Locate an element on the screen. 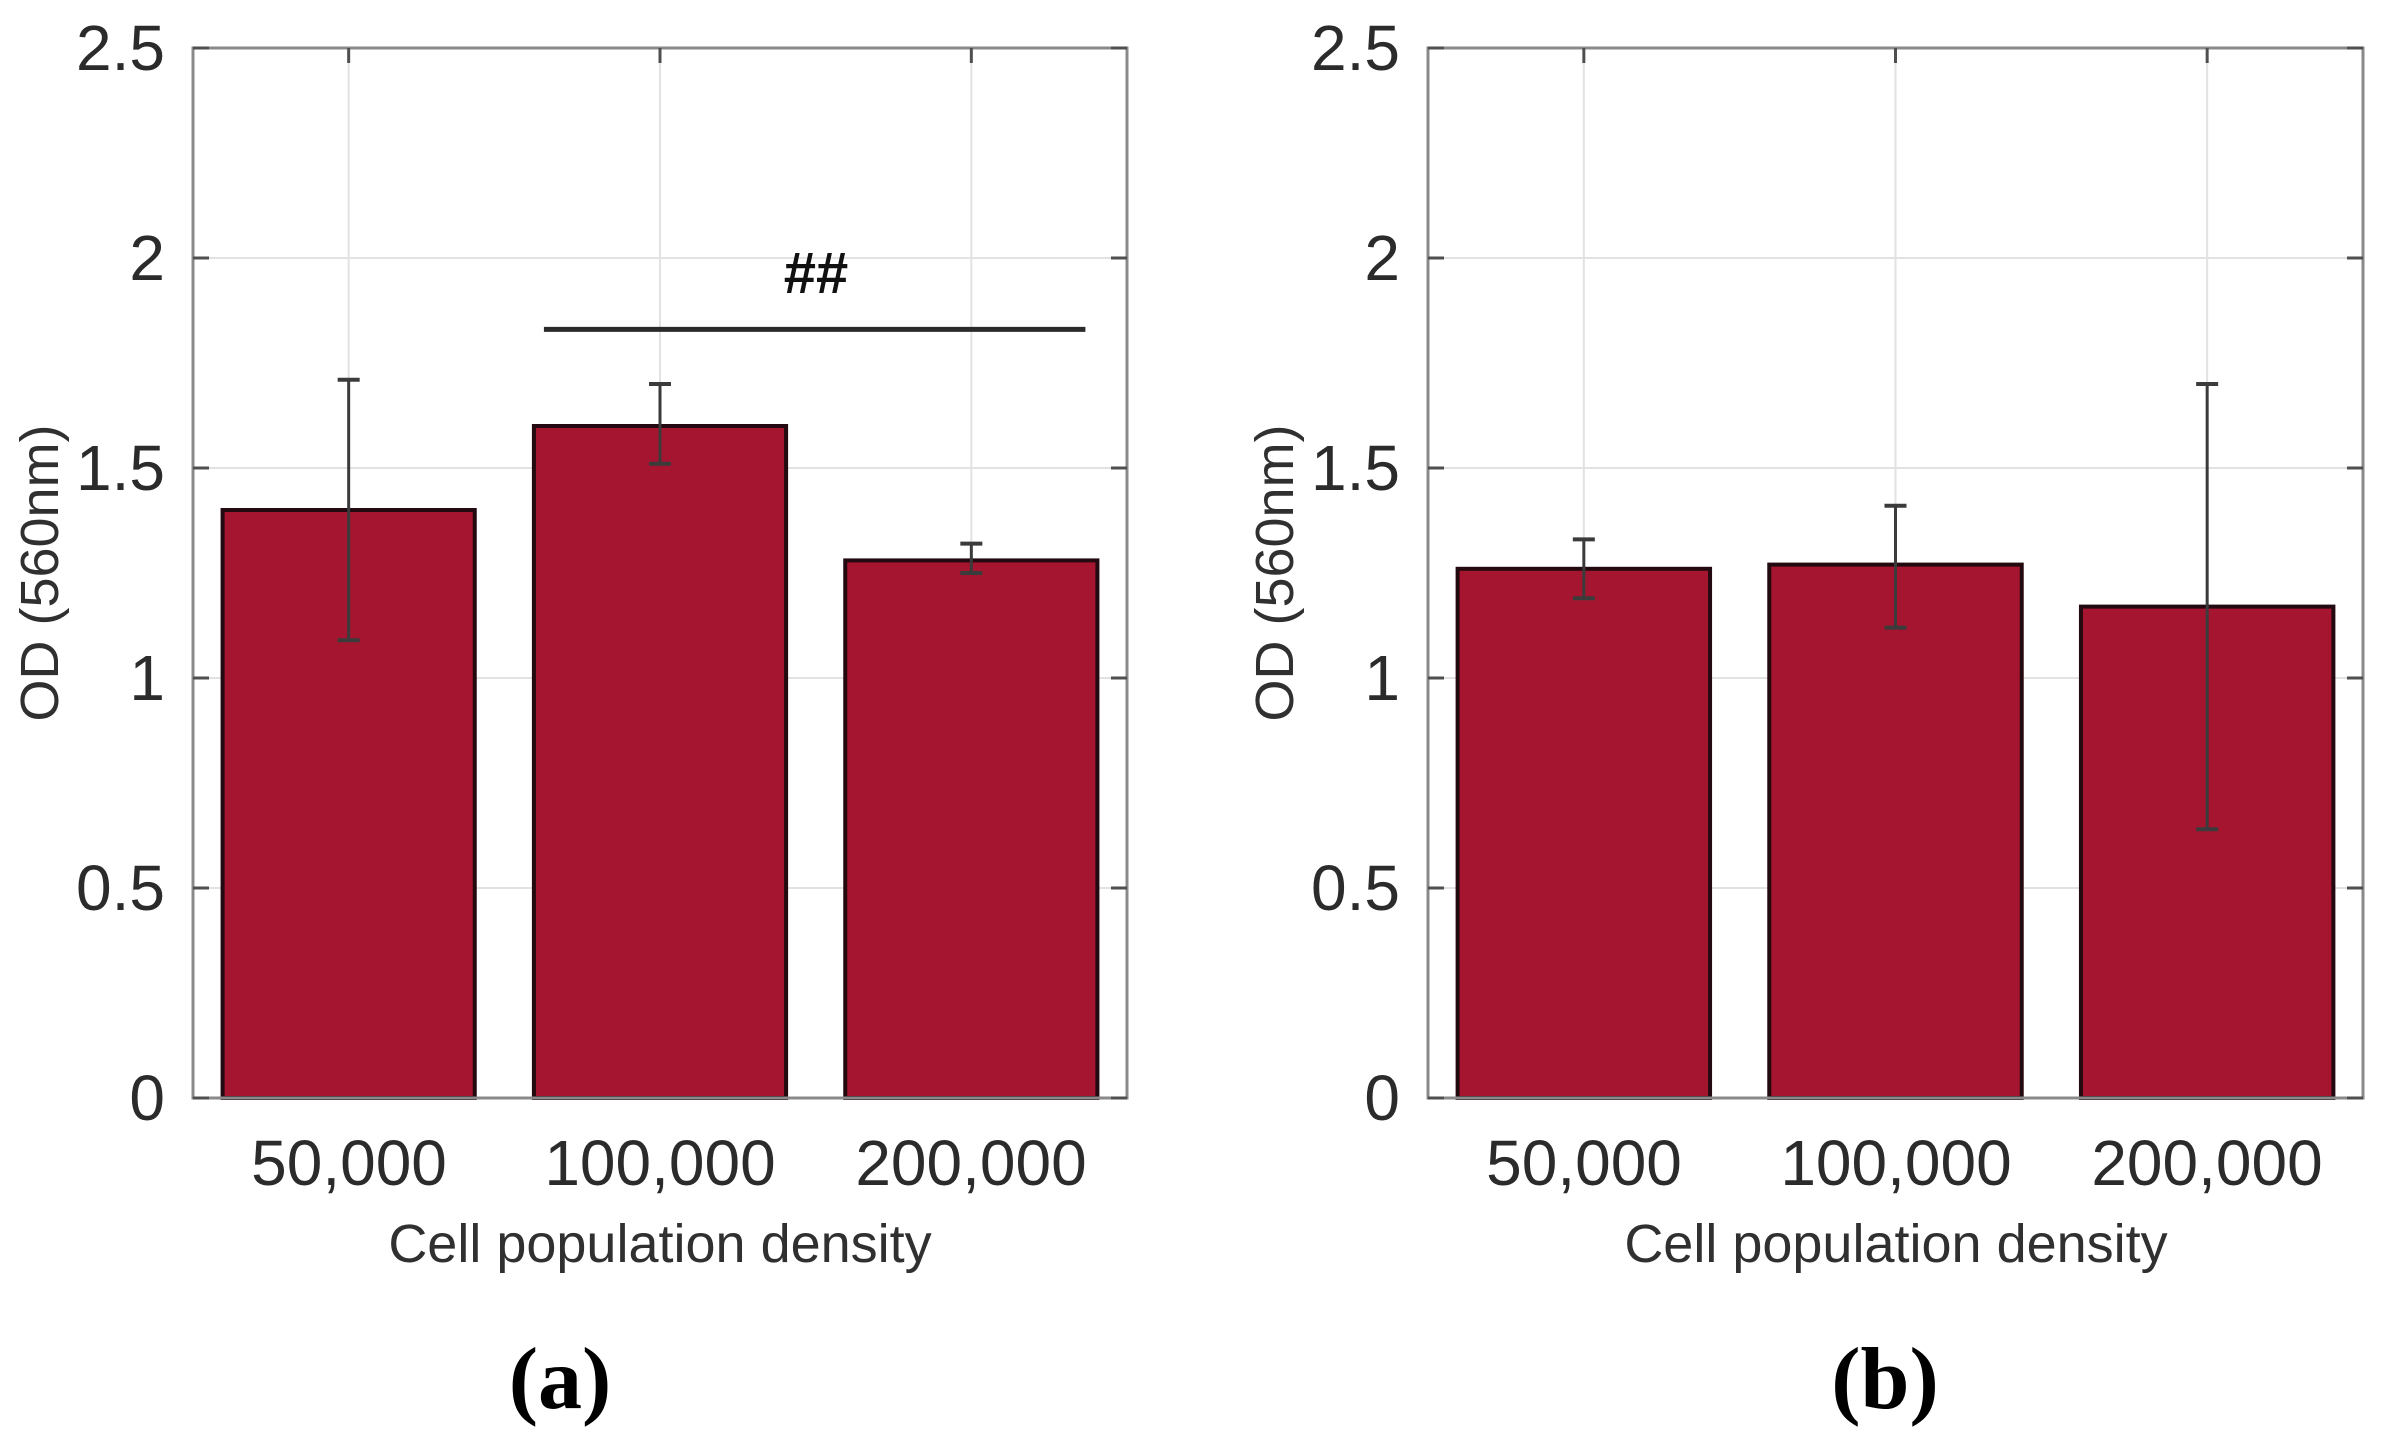  bar-200,000 is located at coordinates (971, 829).